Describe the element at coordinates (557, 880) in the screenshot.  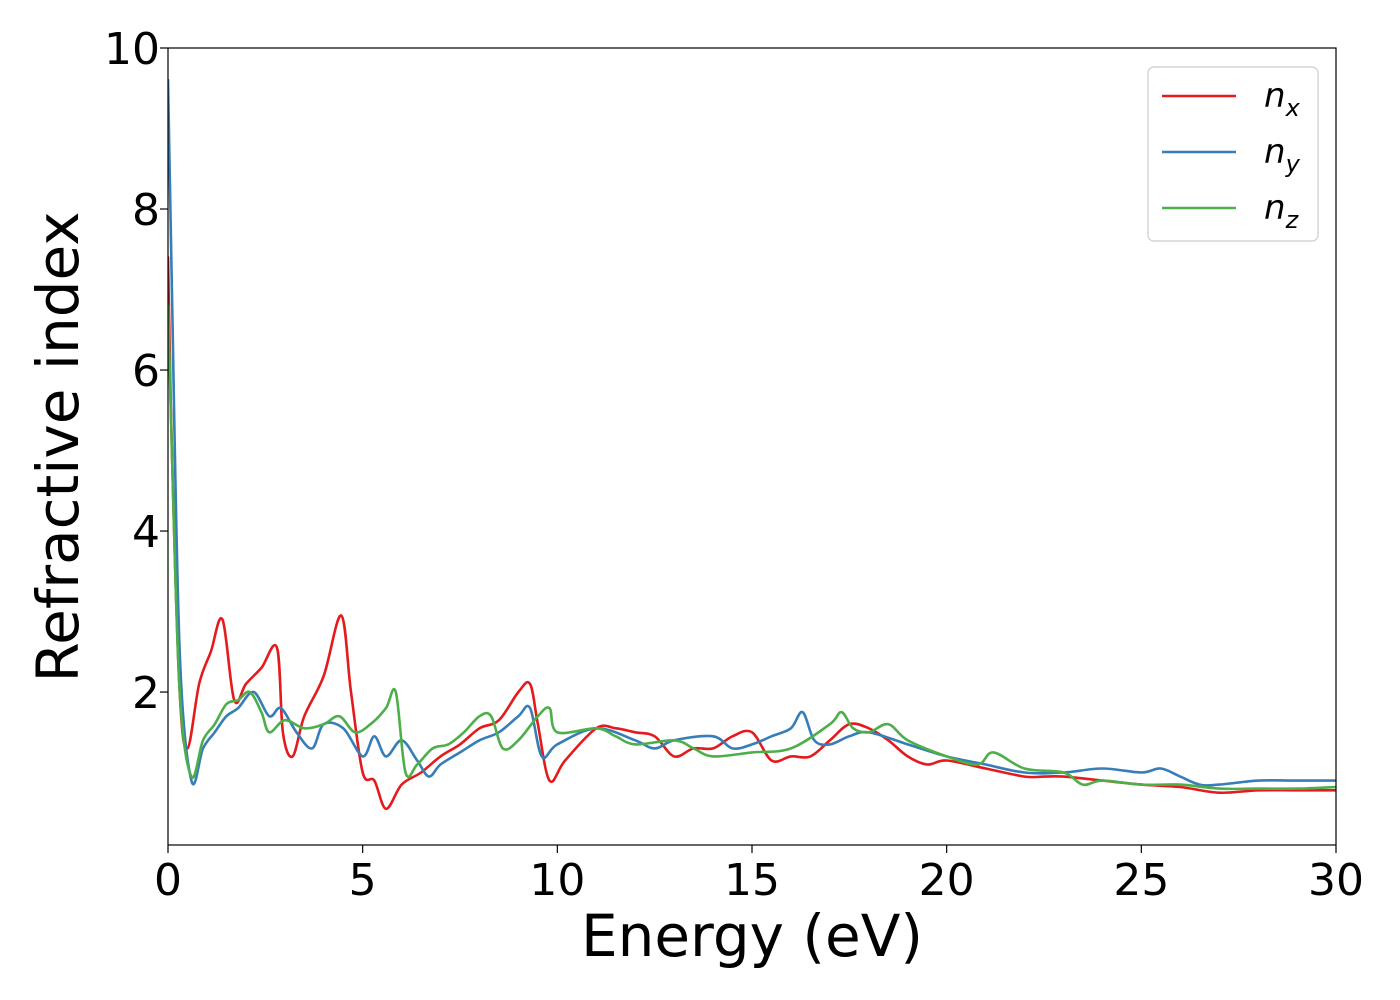
I see `x-tick-label: 10` at that location.